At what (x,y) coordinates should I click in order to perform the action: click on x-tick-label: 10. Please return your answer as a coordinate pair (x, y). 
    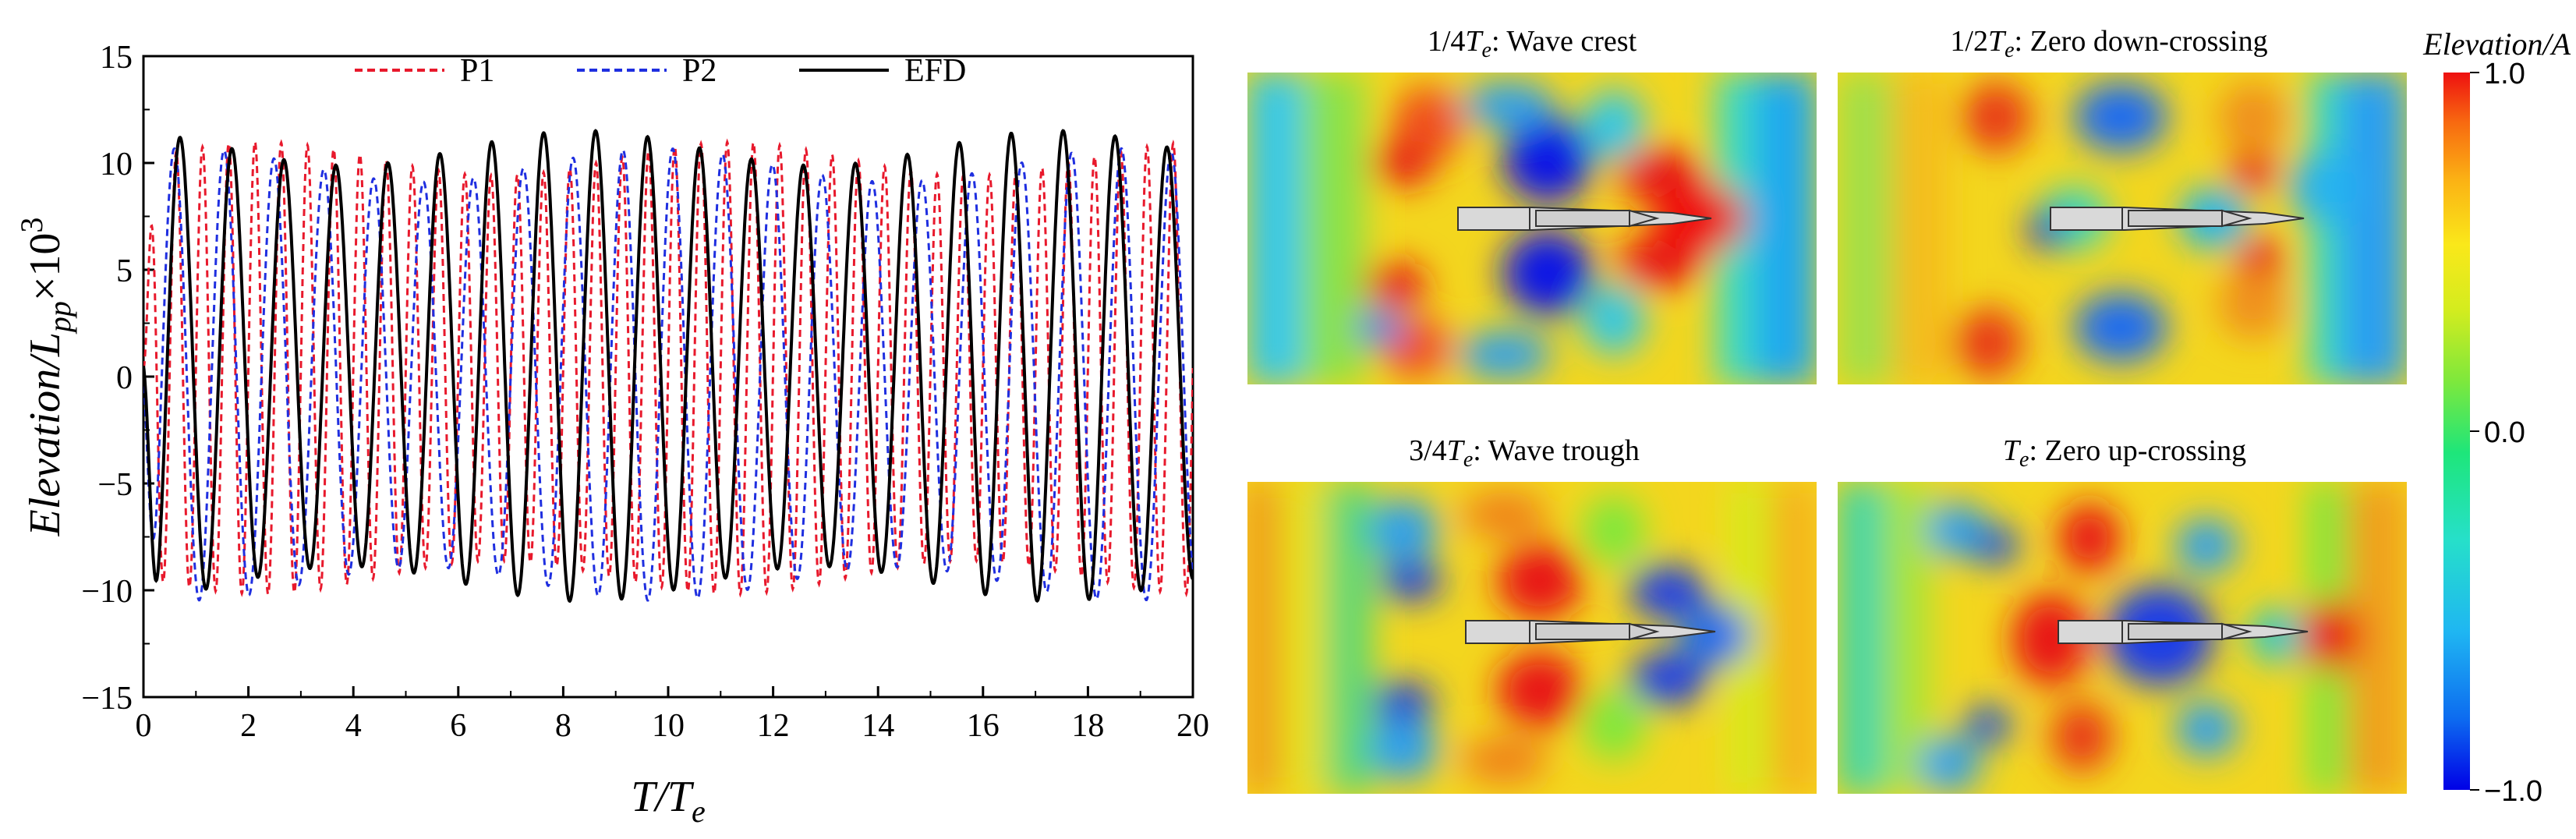
    Looking at the image, I should click on (668, 726).